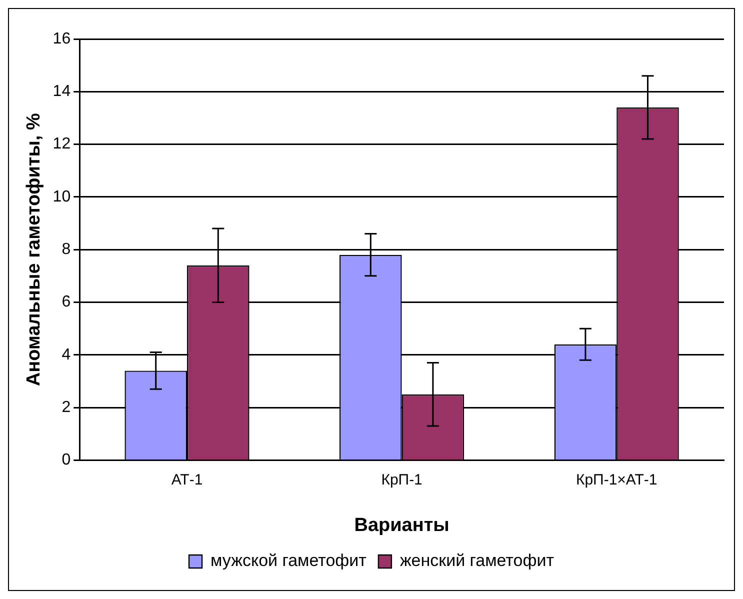 The height and width of the screenshot is (599, 743). What do you see at coordinates (66, 302) in the screenshot?
I see `y-tick-label: 6` at bounding box center [66, 302].